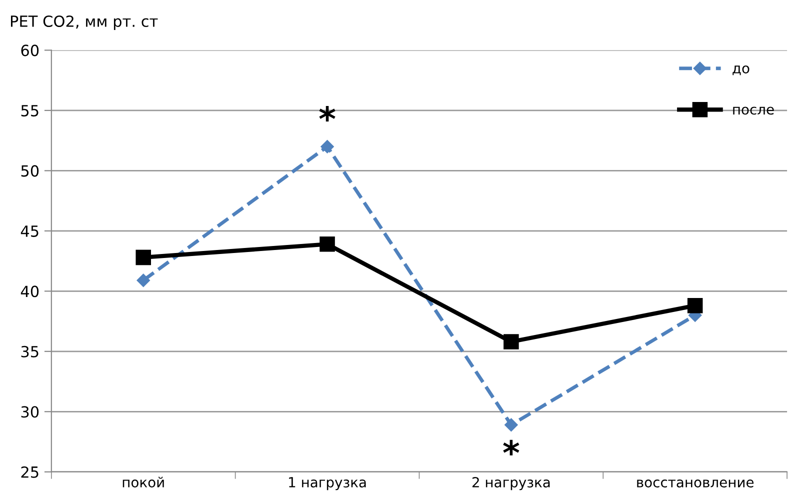 The height and width of the screenshot is (502, 791). What do you see at coordinates (695, 484) in the screenshot?
I see `x-tick-label: восстановление` at bounding box center [695, 484].